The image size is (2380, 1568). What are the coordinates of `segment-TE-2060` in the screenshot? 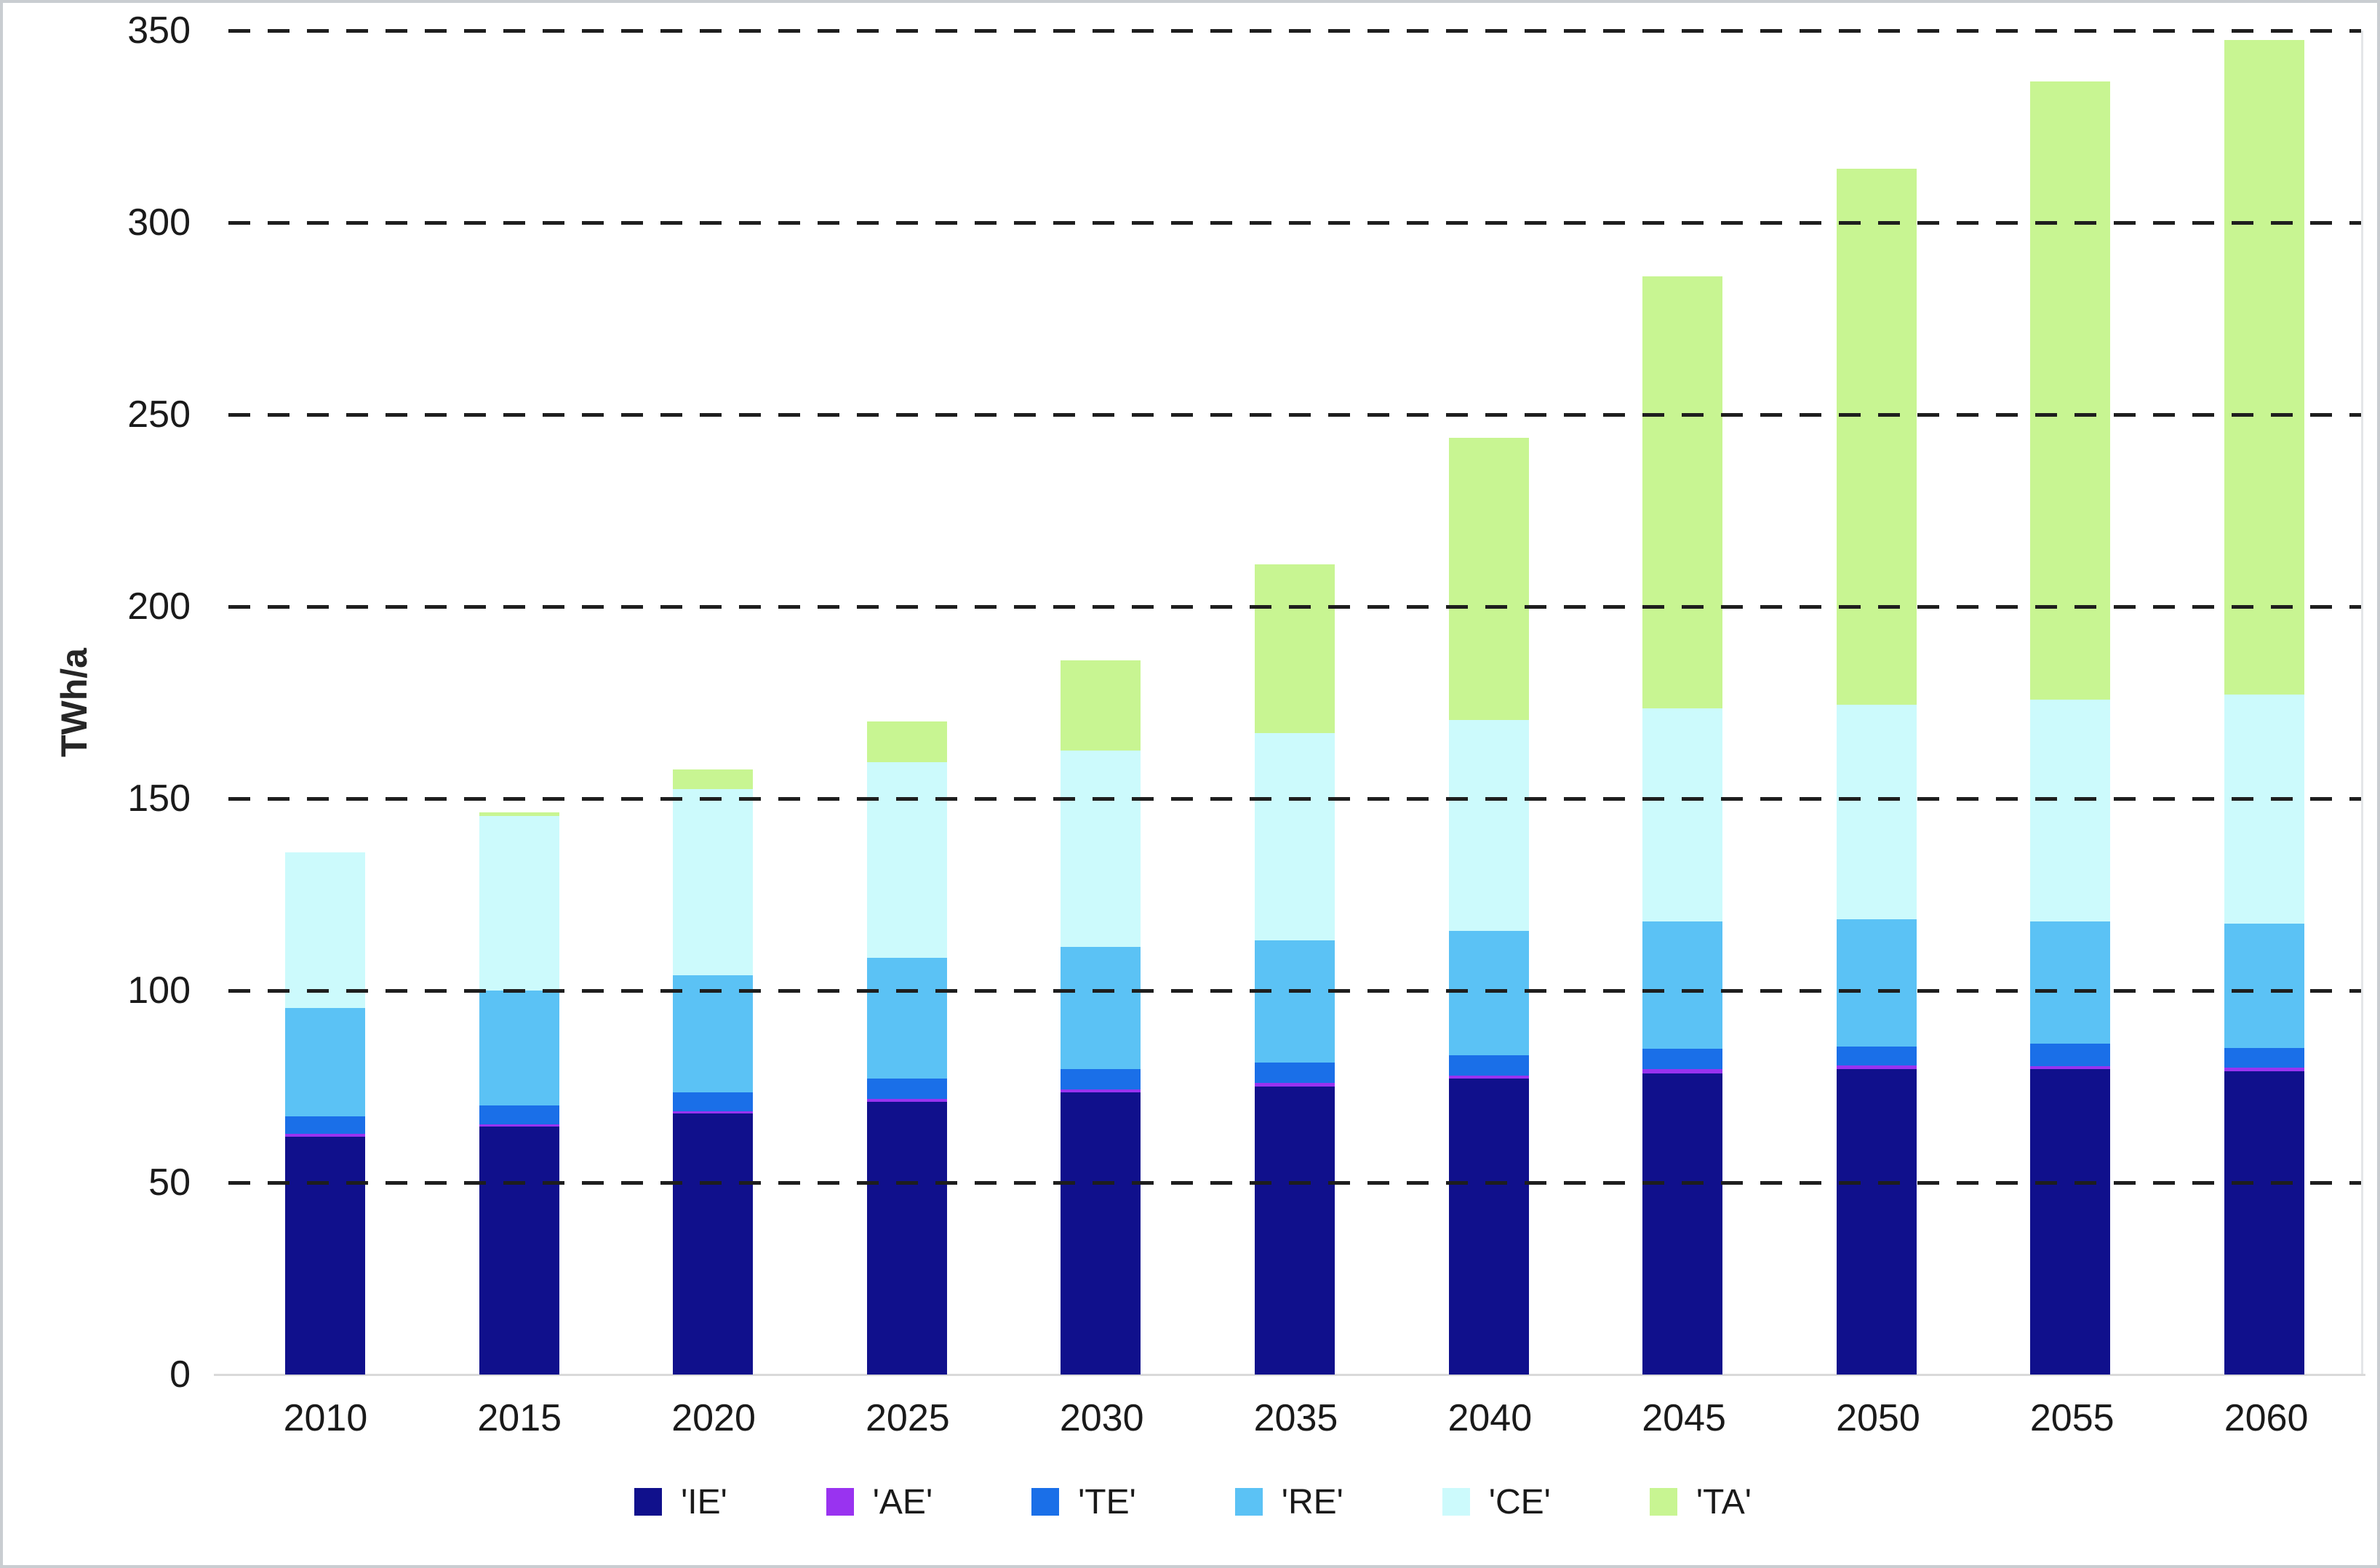 It's located at (2264, 1058).